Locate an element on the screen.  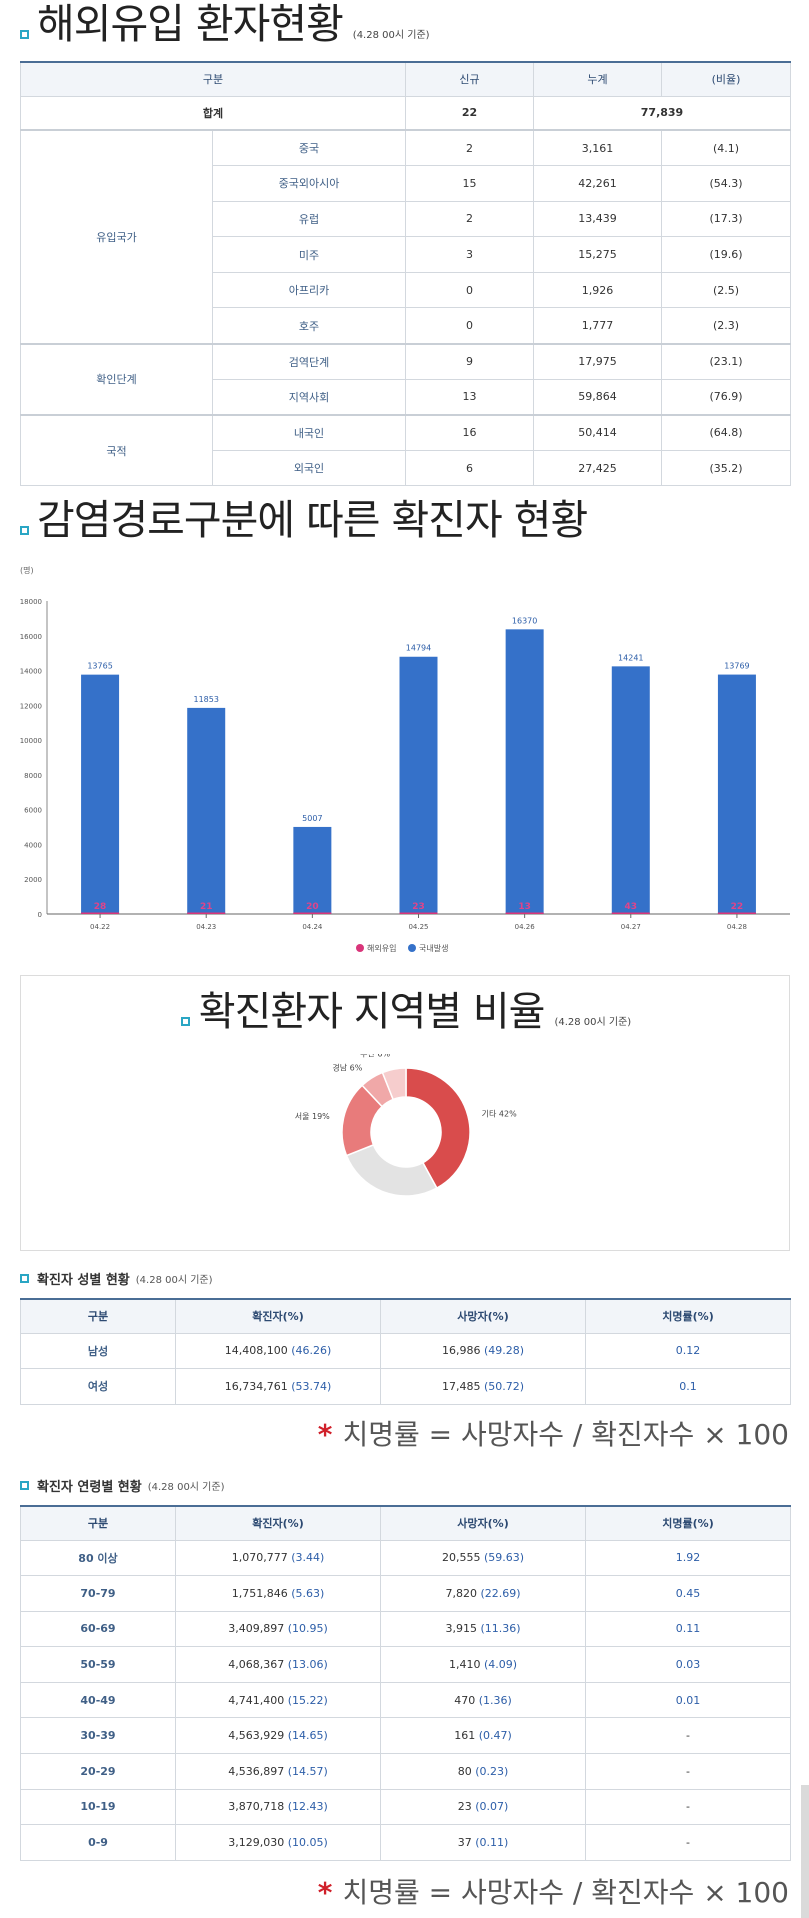
legend-label: 해외유입 is located at coordinates (381, 948).